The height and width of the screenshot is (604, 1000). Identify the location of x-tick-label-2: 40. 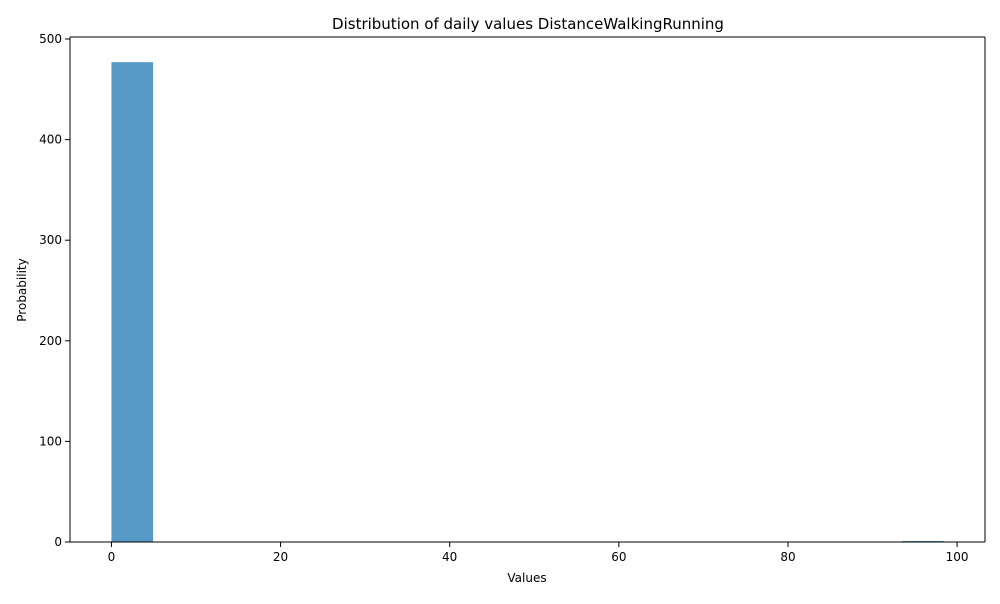
(449, 557).